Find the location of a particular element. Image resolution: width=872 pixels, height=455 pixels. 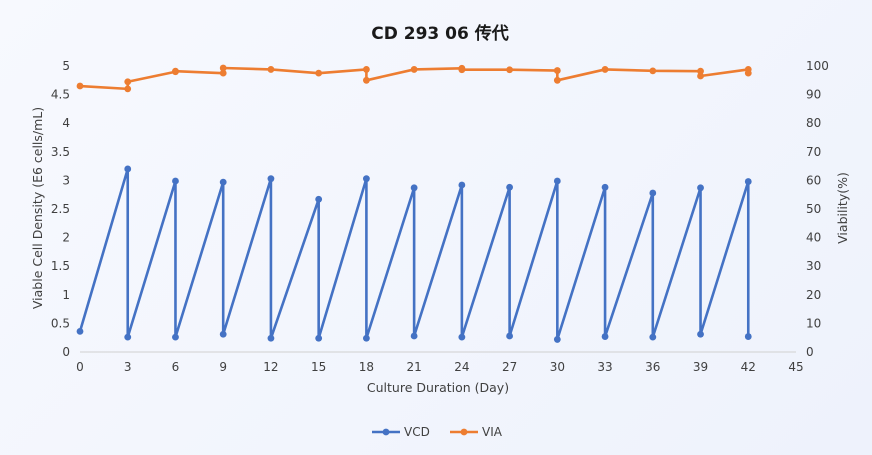

y2-tick-label: 0 is located at coordinates (810, 352).